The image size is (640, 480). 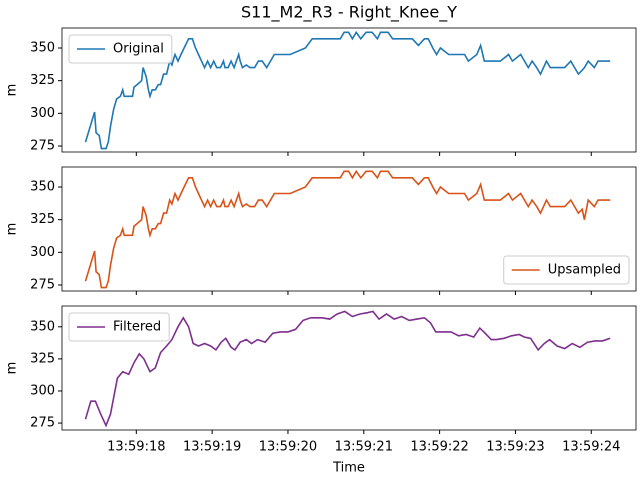 I want to click on x-tick-label: 13:59:20, so click(x=288, y=447).